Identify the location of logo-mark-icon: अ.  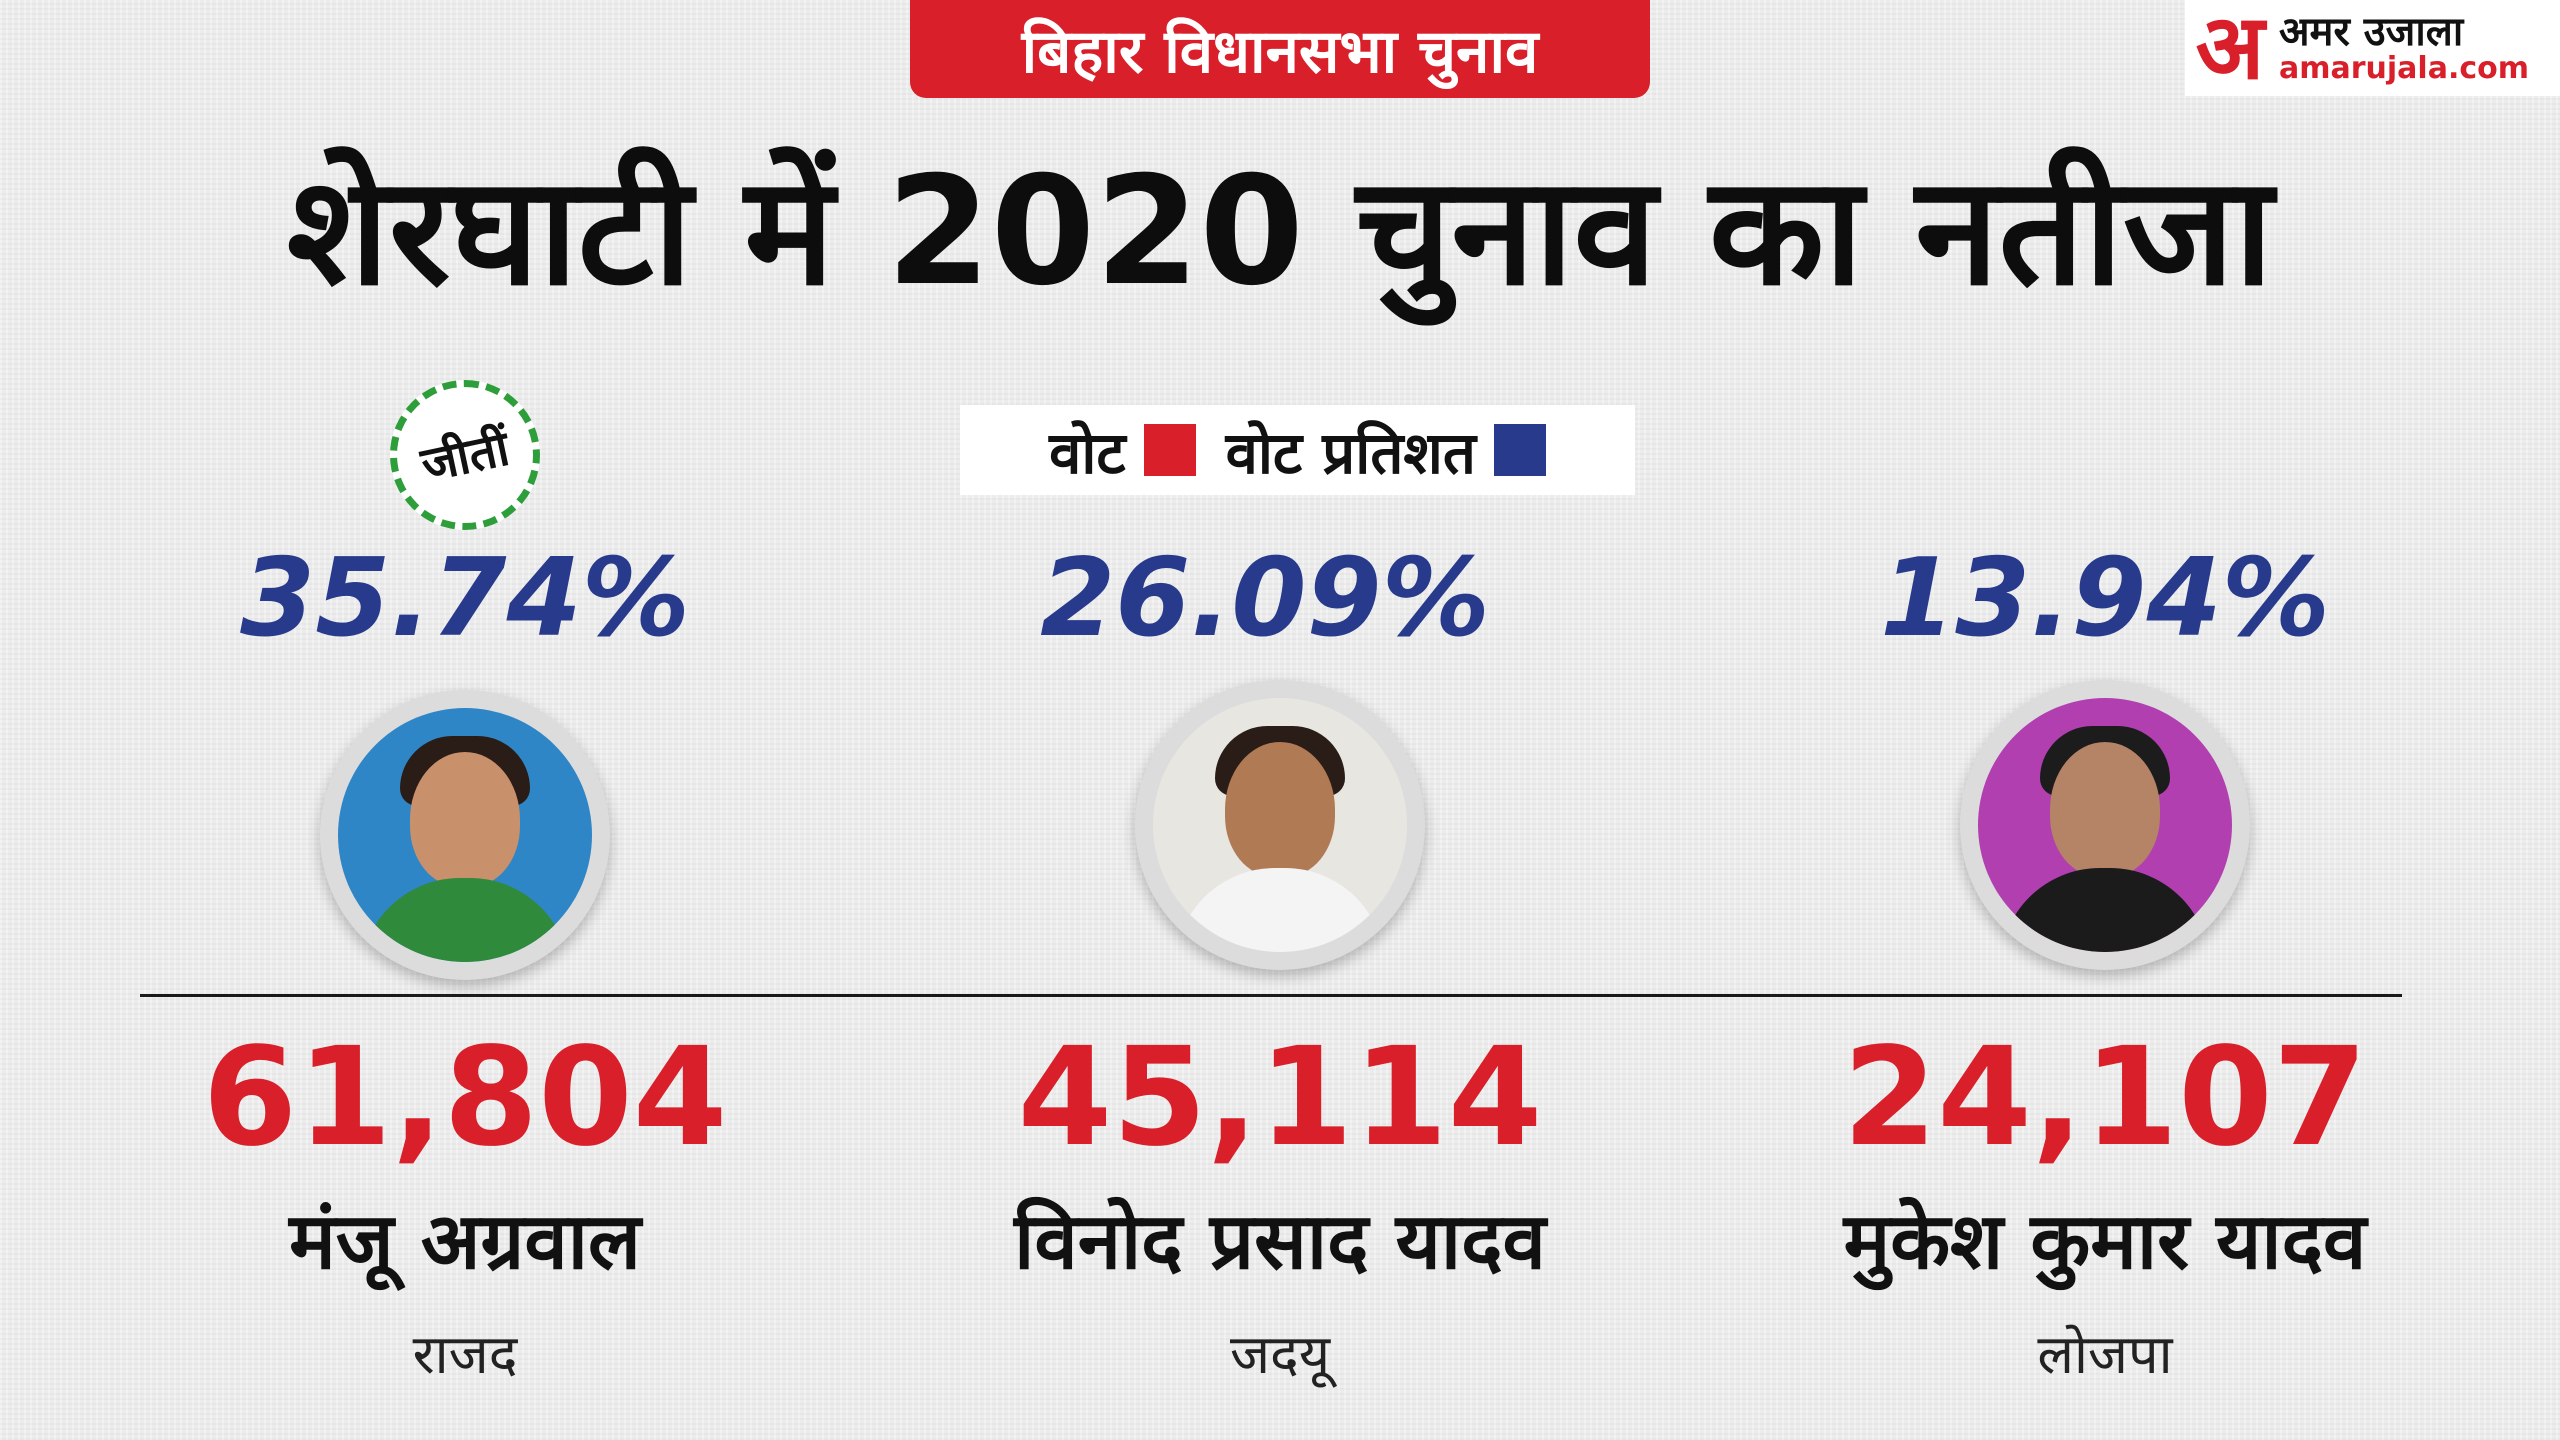
(2230, 50).